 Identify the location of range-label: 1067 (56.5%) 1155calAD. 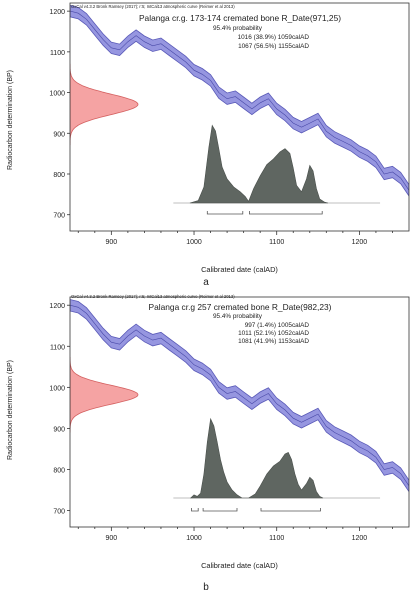
(273, 46).